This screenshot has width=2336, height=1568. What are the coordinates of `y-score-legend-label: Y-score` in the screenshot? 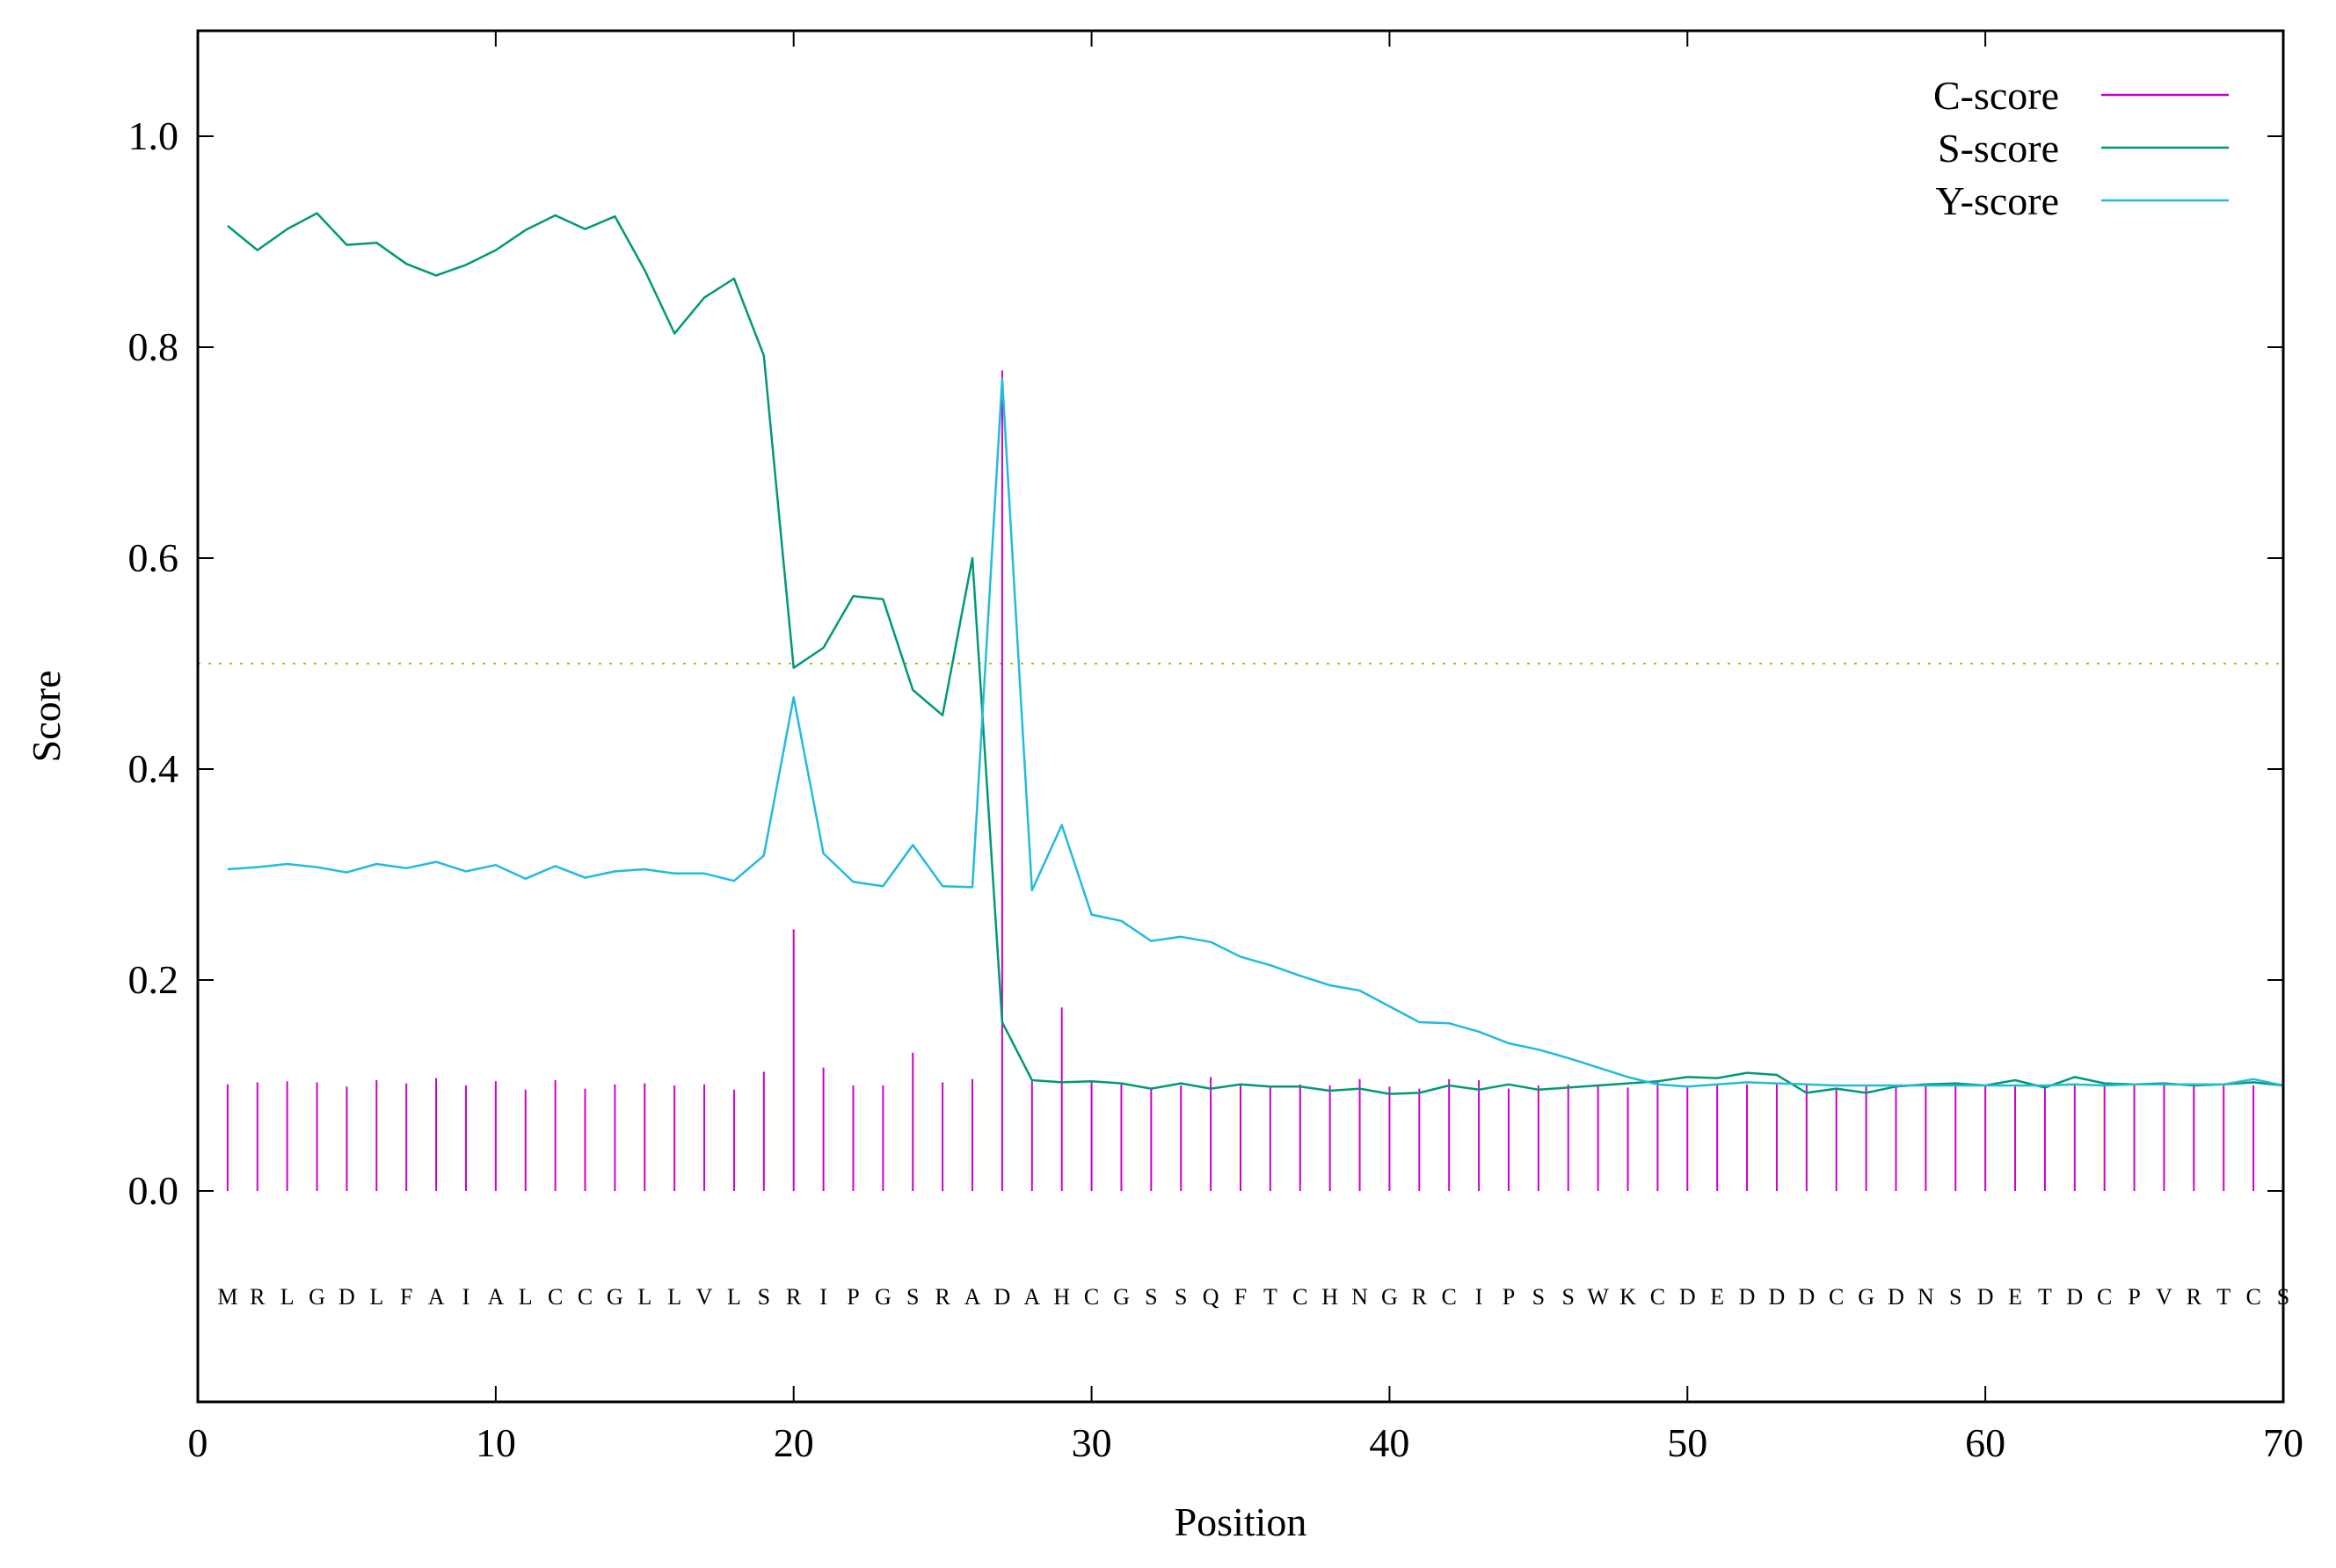 It's located at (1998, 200).